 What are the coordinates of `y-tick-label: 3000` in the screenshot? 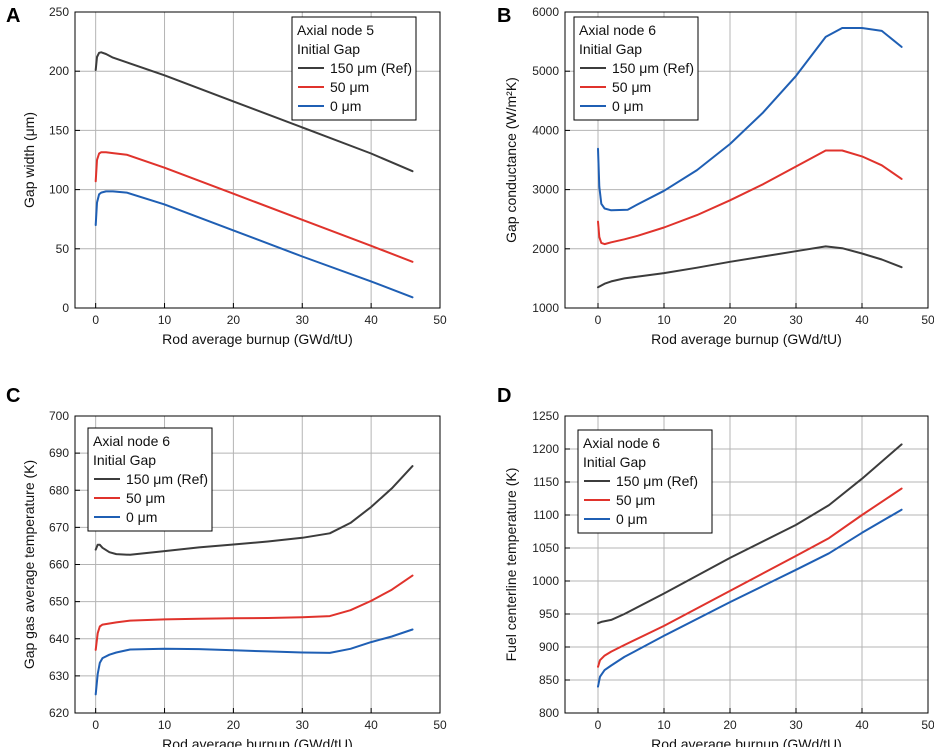 It's located at (545, 190).